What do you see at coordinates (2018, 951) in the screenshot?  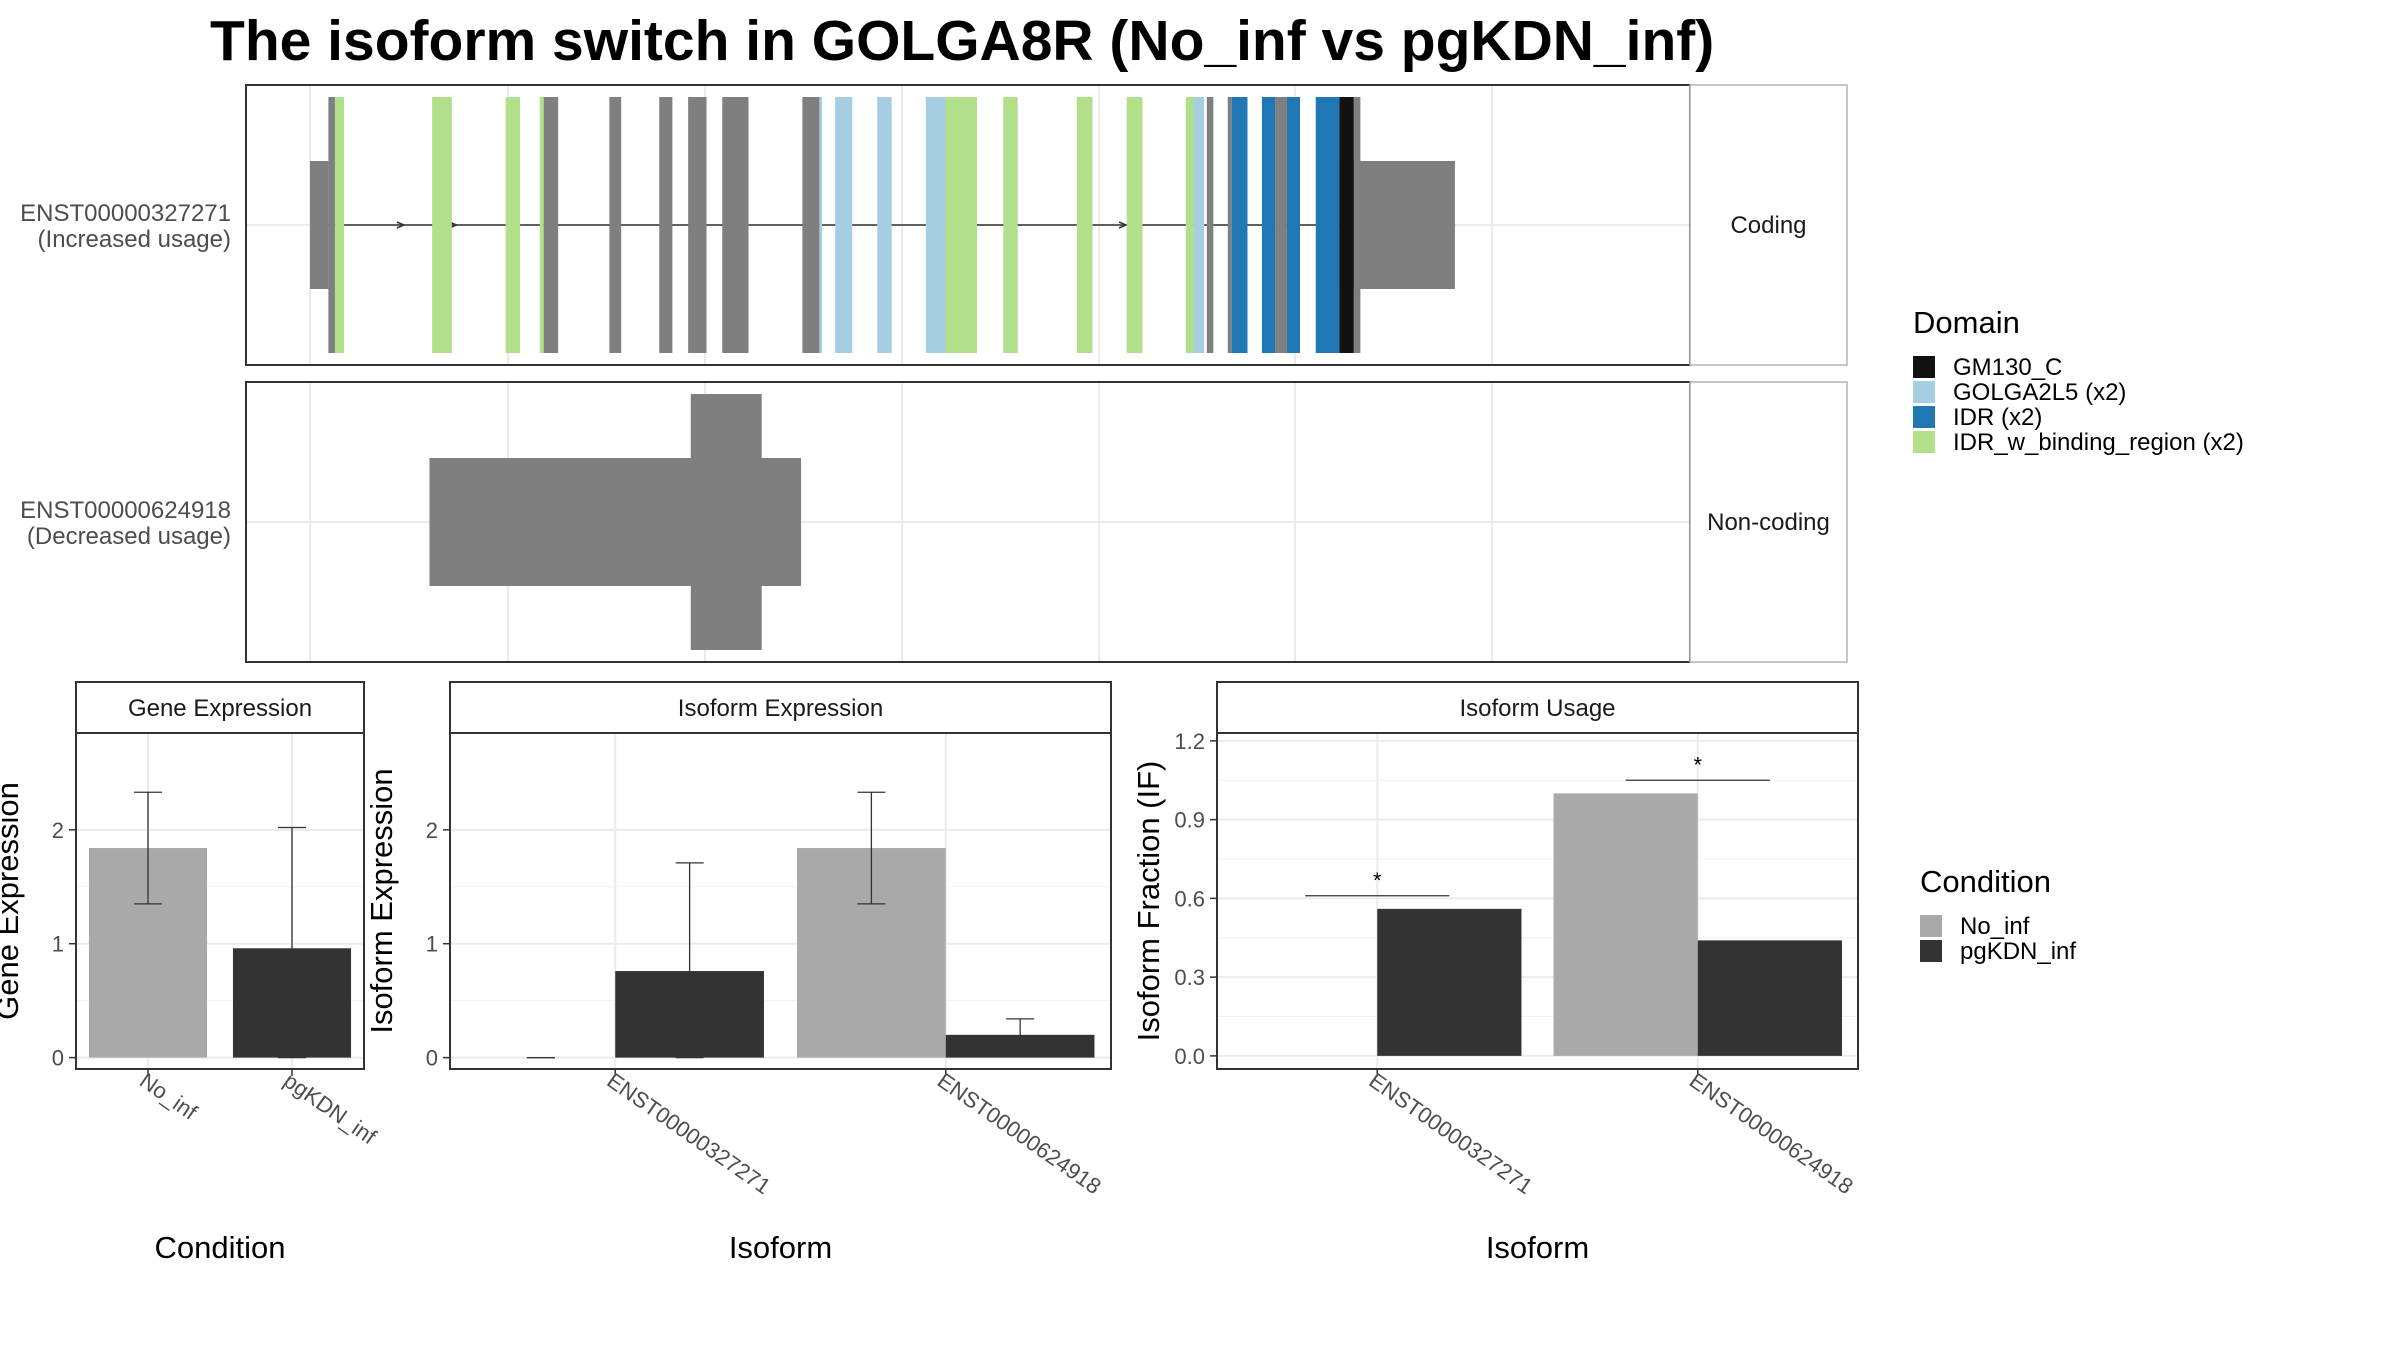 I see `legend-label: pgKDN_inf` at bounding box center [2018, 951].